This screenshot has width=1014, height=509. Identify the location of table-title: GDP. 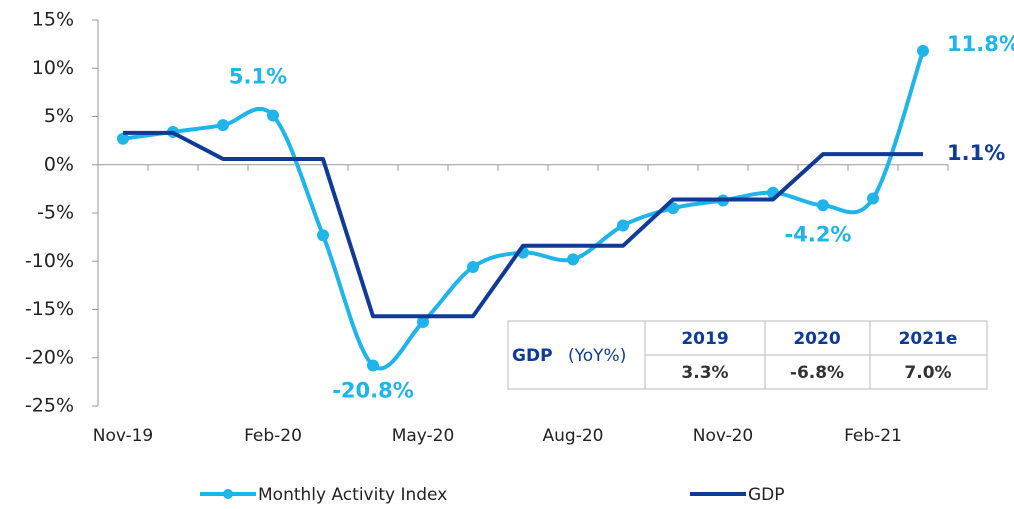
(532, 356).